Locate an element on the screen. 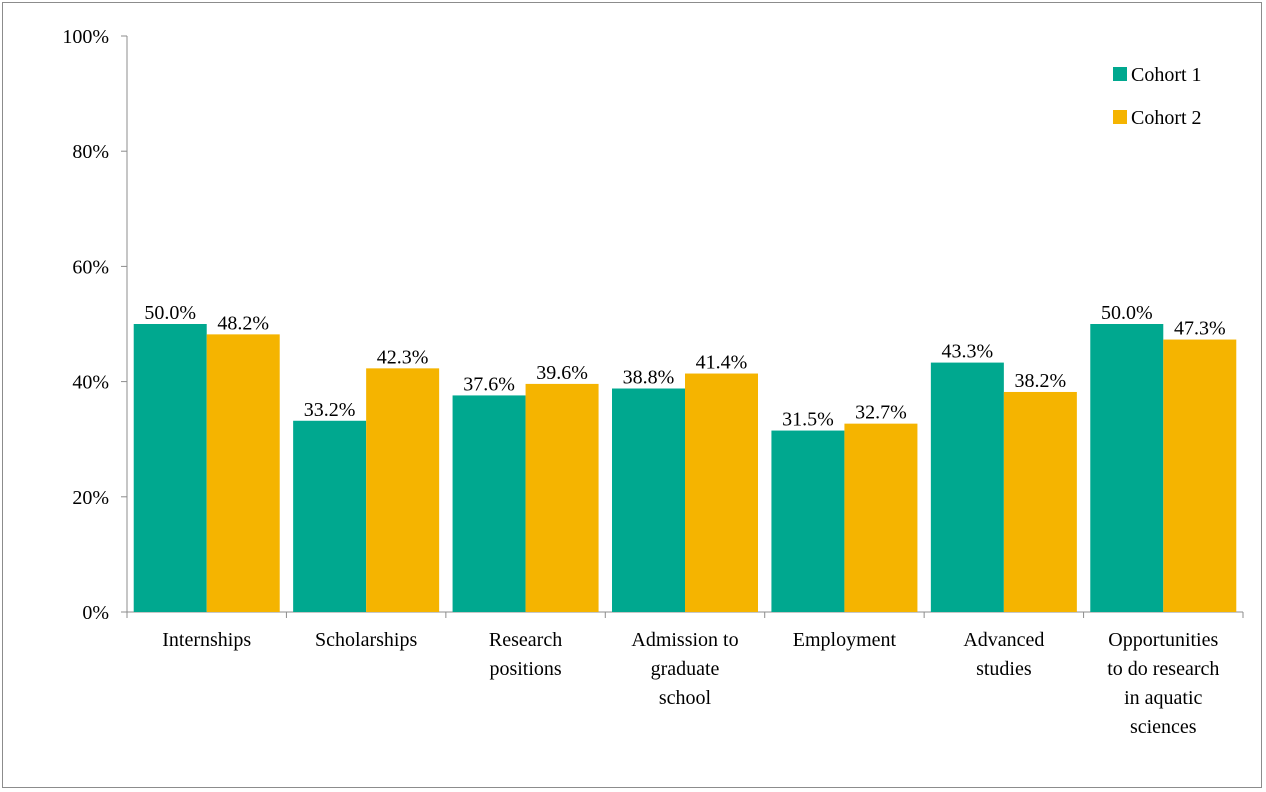 The height and width of the screenshot is (792, 1266). category-label: Internships is located at coordinates (206, 640).